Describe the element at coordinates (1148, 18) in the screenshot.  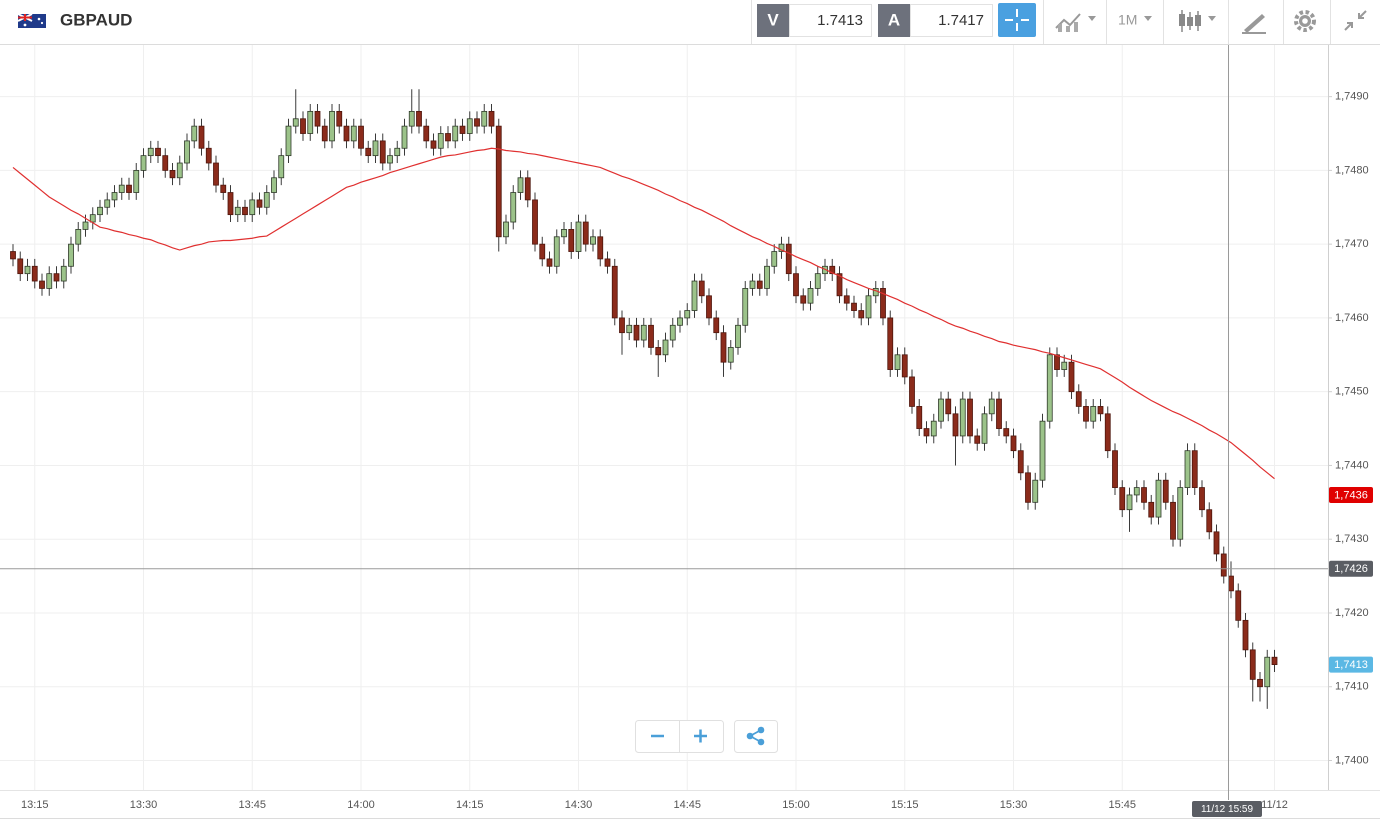
I see `timeframe-caret` at that location.